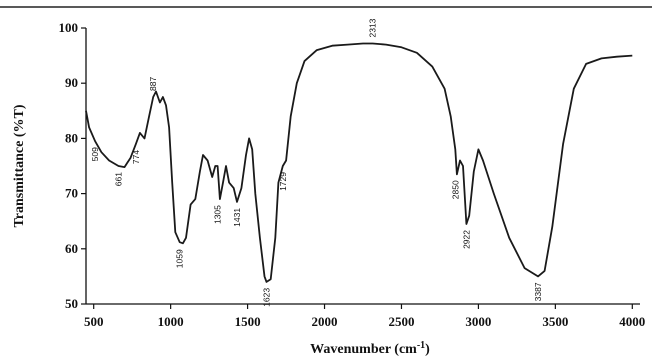 This screenshot has height=360, width=652. Describe the element at coordinates (555, 321) in the screenshot. I see `x-tick-label: 3500` at that location.